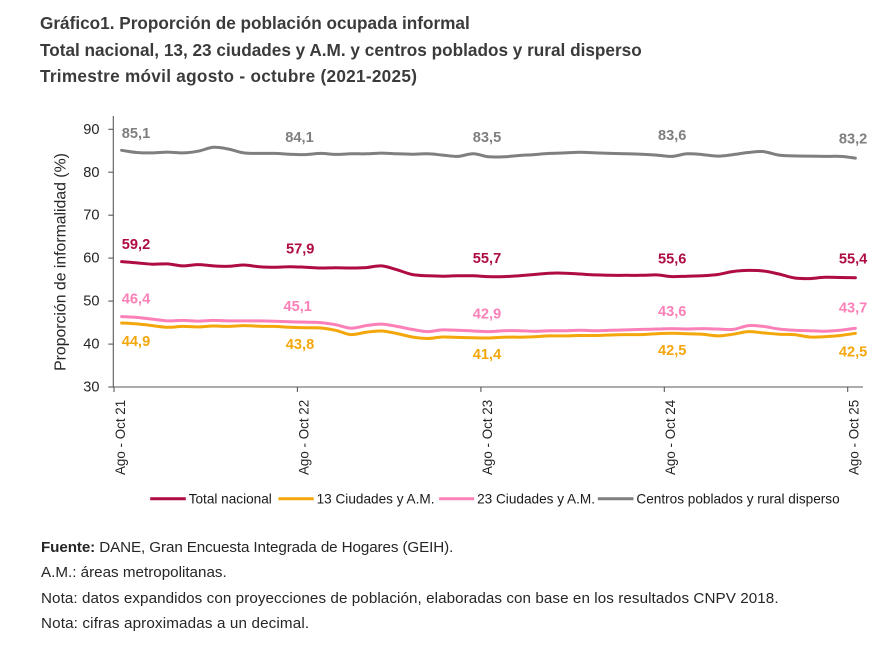 The width and height of the screenshot is (884, 647). Describe the element at coordinates (670, 437) in the screenshot. I see `svg-text: Ago - Oct 24` at that location.